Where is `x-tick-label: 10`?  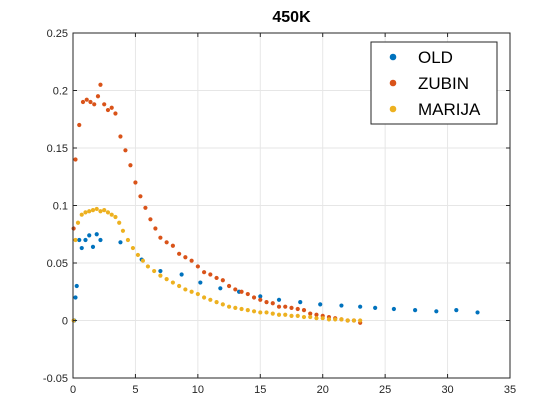 x-tick-label: 10 is located at coordinates (198, 390).